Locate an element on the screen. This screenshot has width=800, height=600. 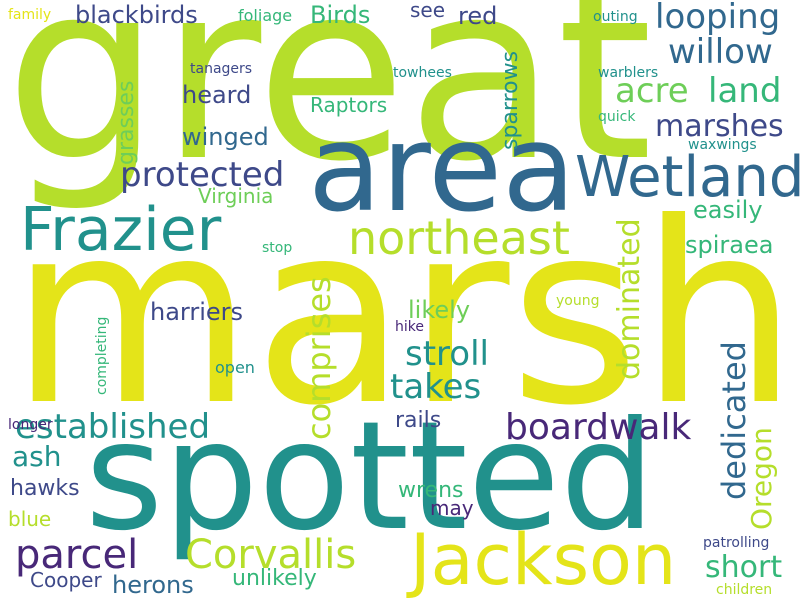
word-boardwalk: boardwalk is located at coordinates (598, 427).